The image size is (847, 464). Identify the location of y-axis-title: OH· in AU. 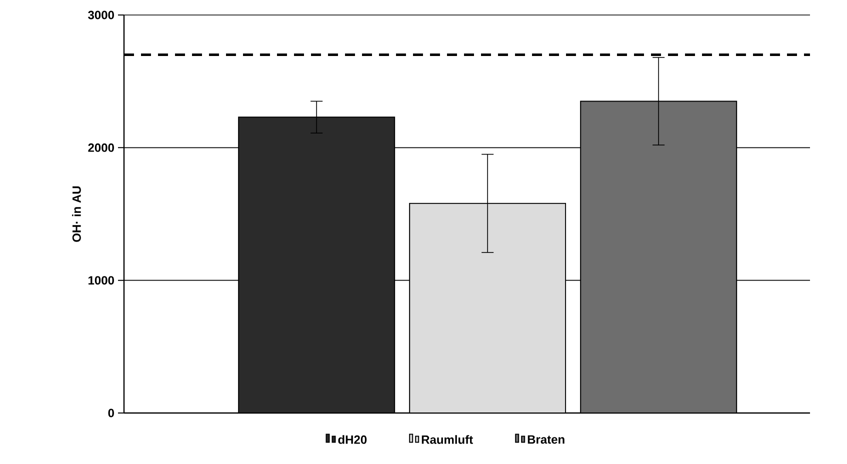
(76, 214).